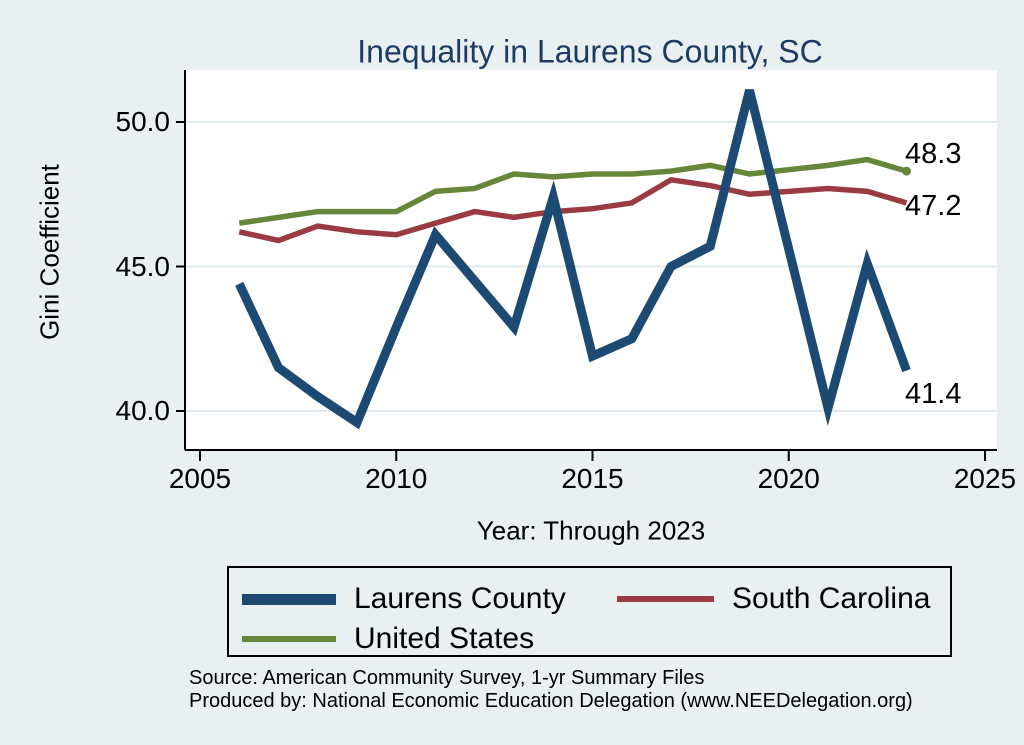 Image resolution: width=1024 pixels, height=745 pixels. What do you see at coordinates (788, 478) in the screenshot?
I see `x-tick-label: 2020` at bounding box center [788, 478].